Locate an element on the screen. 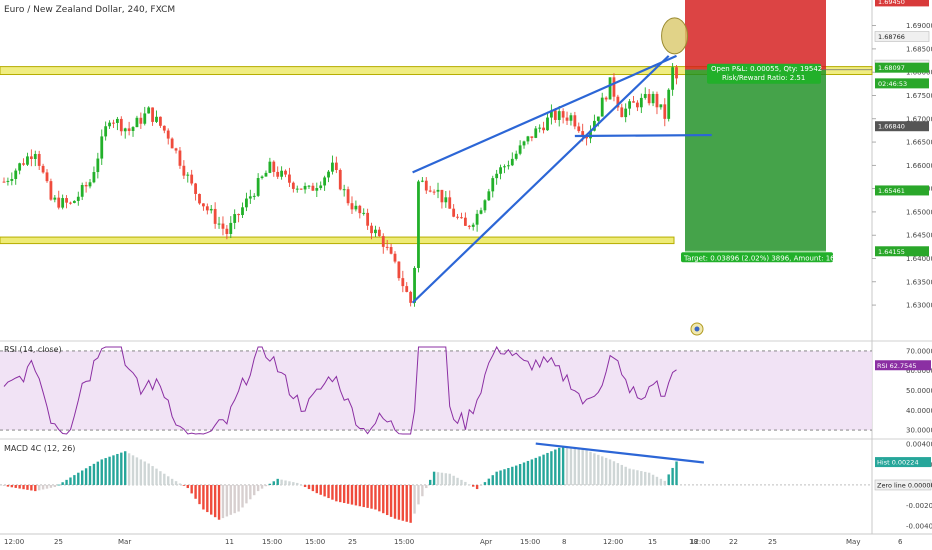 Image resolution: width=932 pixels, height=550 pixels. time-tick-label: 22 is located at coordinates (733, 542).